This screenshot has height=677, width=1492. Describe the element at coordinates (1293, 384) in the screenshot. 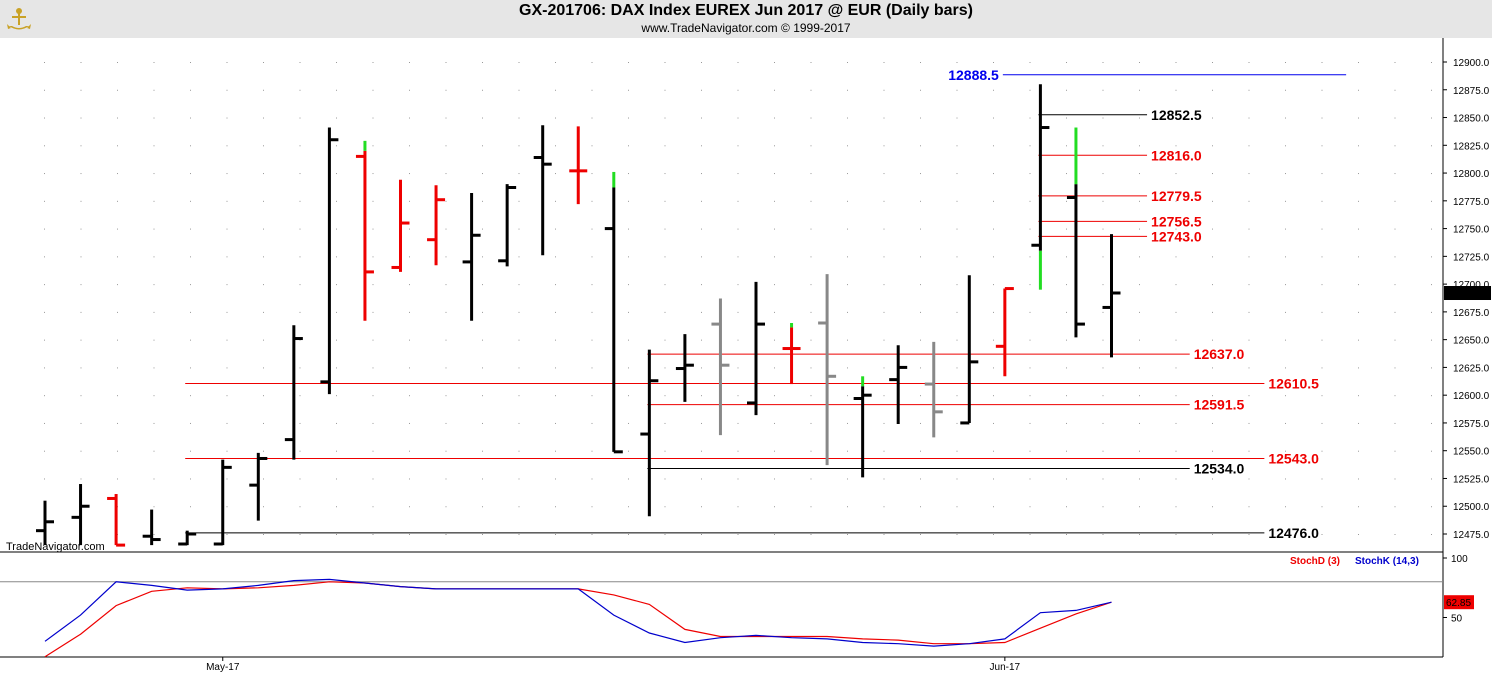

I see `level-label: 12610.5` at that location.